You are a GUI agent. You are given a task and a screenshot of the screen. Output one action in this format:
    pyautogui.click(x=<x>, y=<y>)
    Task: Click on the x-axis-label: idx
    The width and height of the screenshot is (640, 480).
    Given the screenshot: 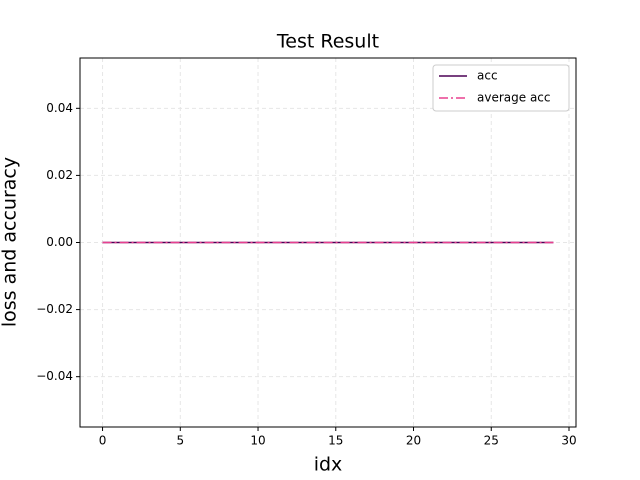 What is the action you would take?
    pyautogui.click(x=328, y=465)
    